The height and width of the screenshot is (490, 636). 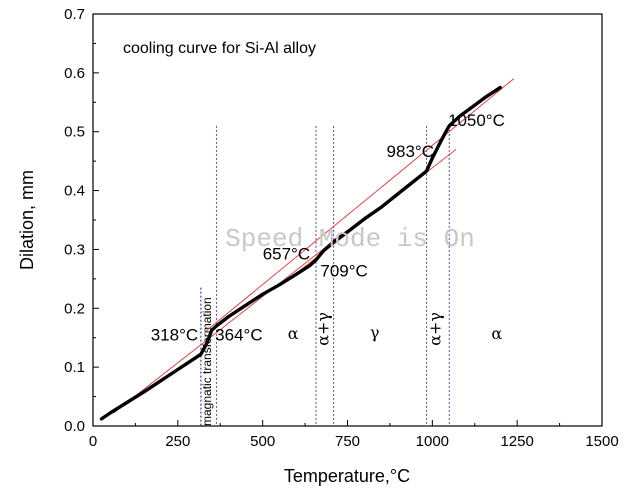 What do you see at coordinates (207, 361) in the screenshot?
I see `vline-label: magnatic transformation` at bounding box center [207, 361].